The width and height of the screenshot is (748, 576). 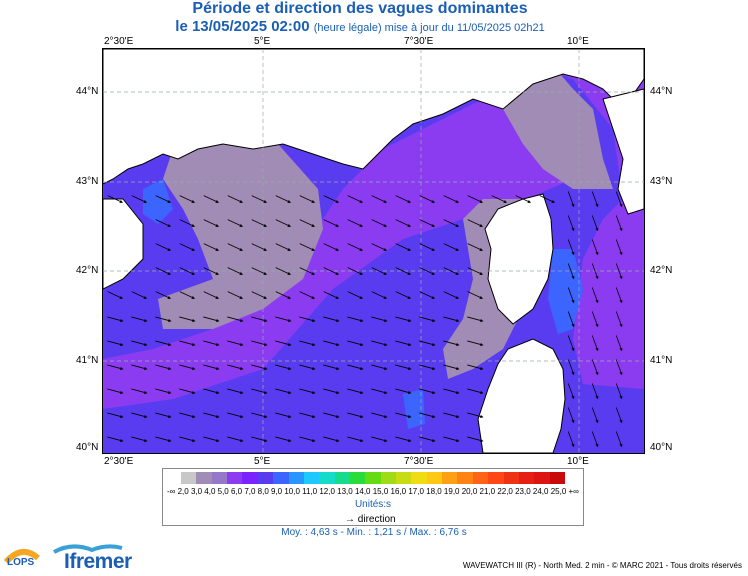 I want to click on ifremer-logo-wave-icon, so click(x=88, y=549).